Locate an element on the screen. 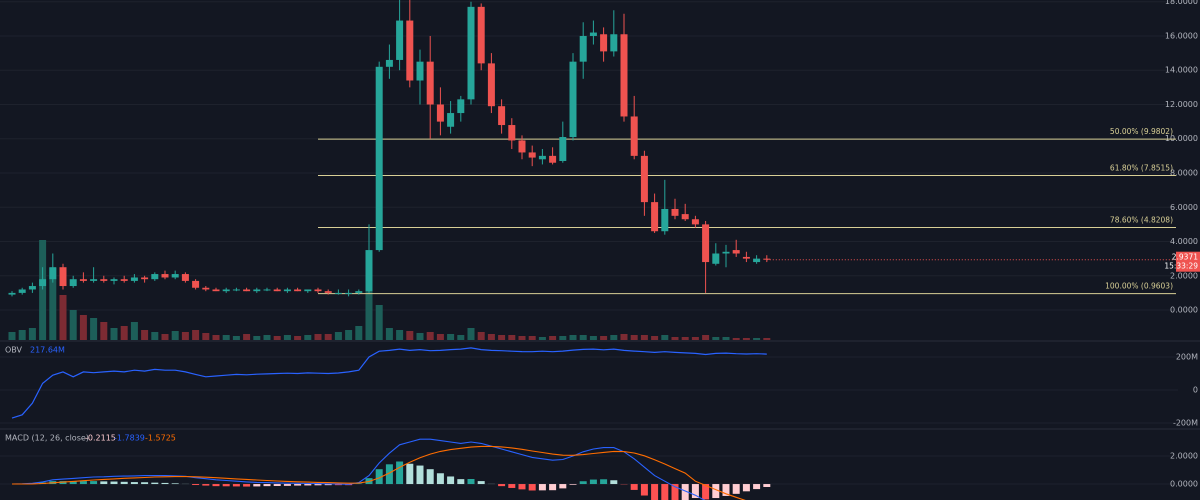  y-tick-label: 12.0000 is located at coordinates (1181, 104).